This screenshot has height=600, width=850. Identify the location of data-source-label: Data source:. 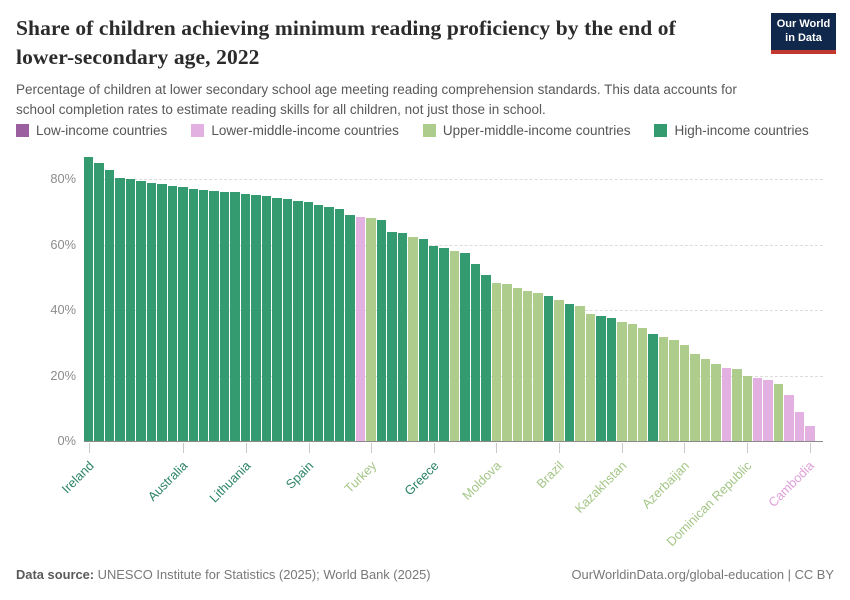
(55, 574).